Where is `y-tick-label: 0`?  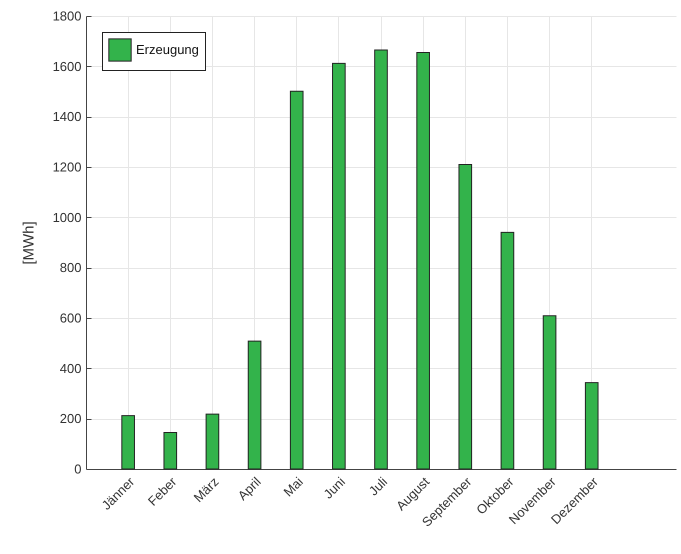 y-tick-label: 0 is located at coordinates (78, 469).